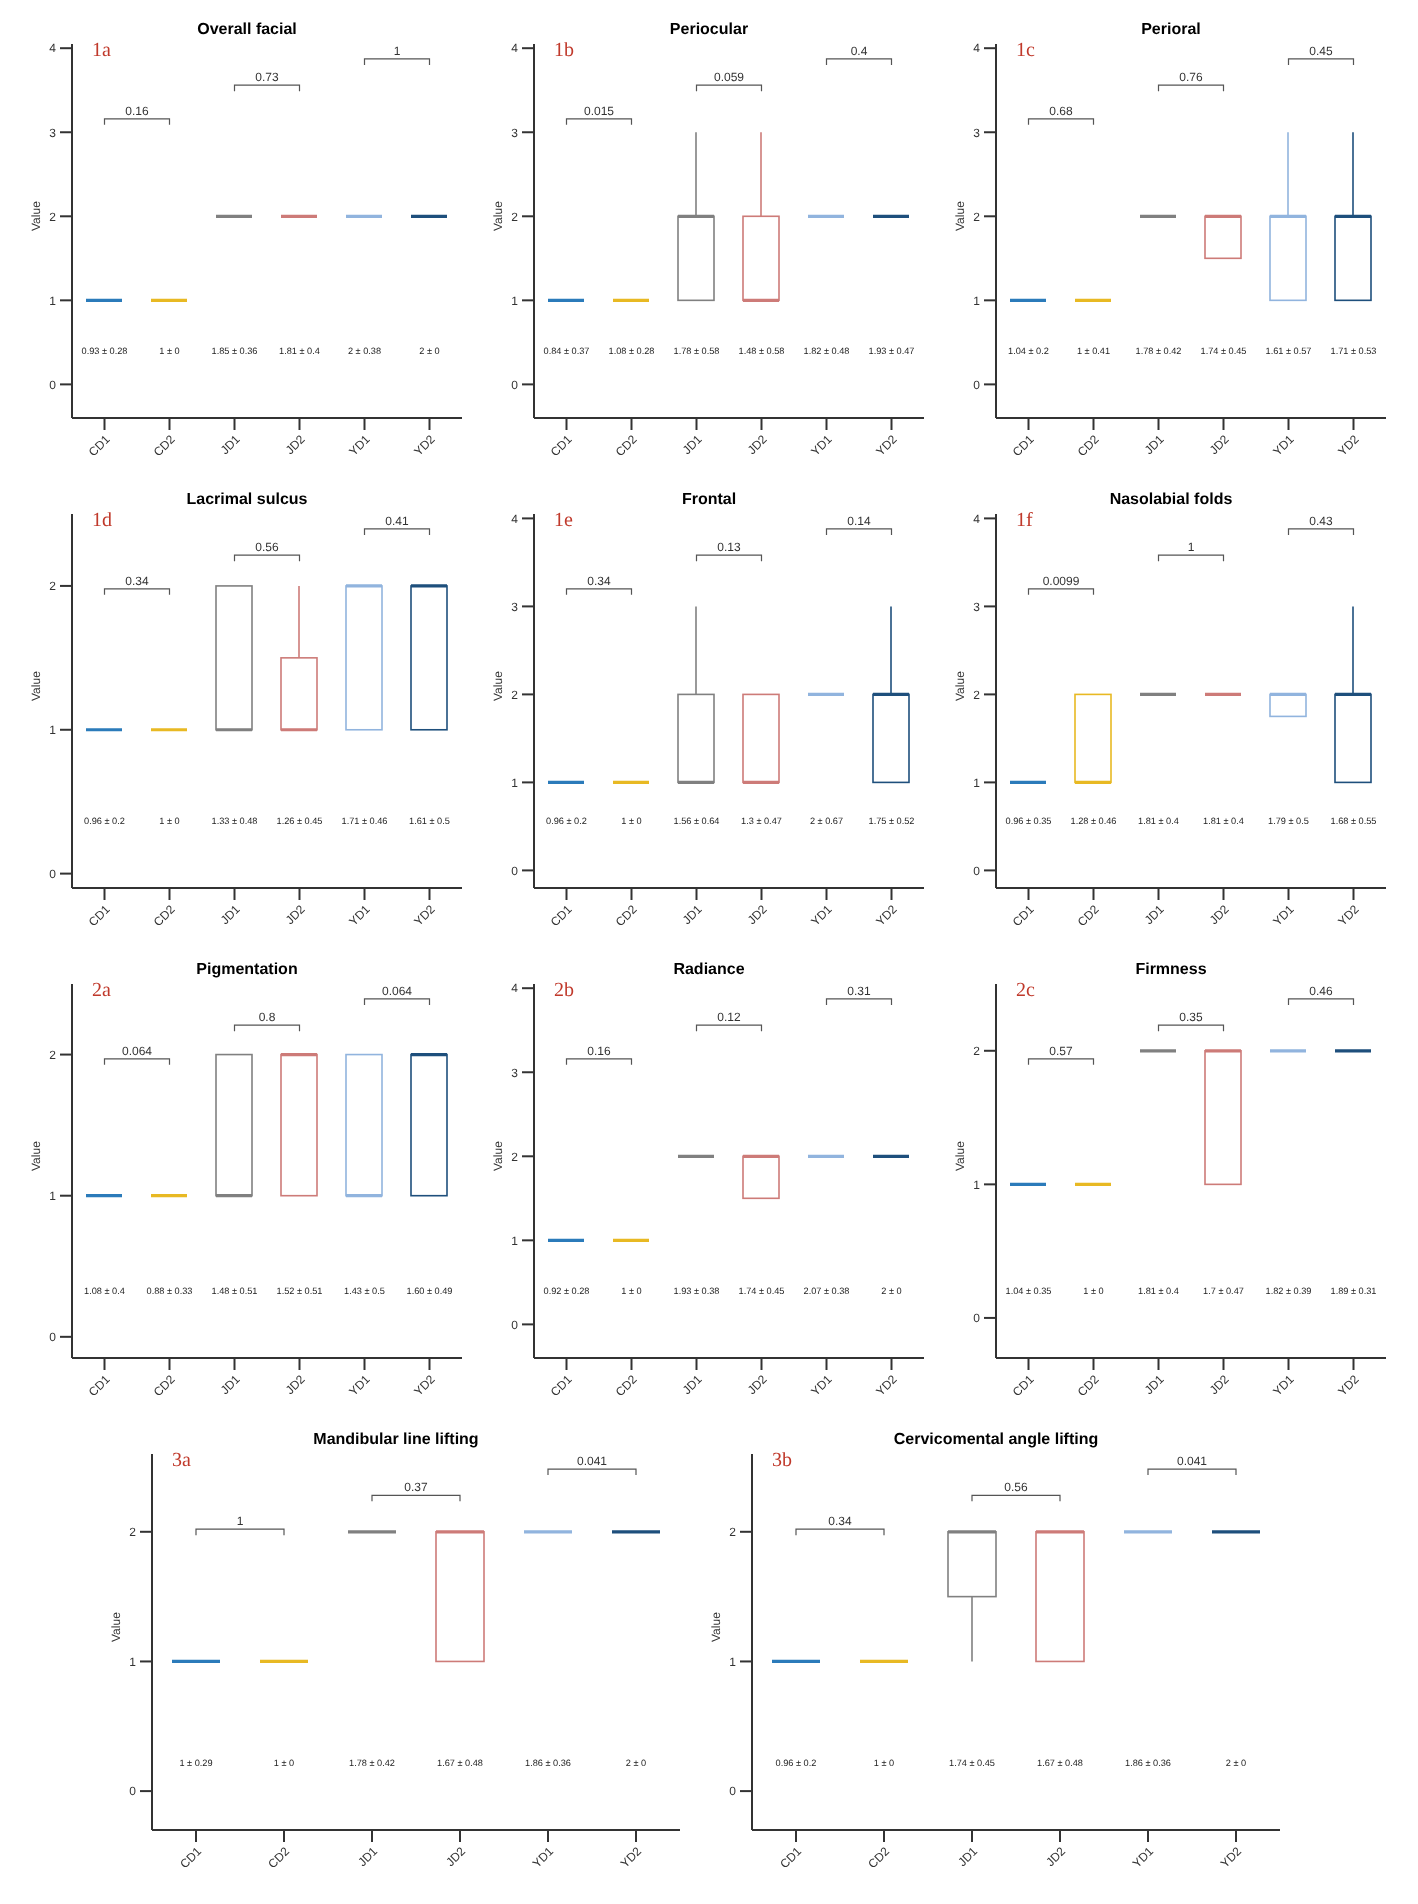  Describe the element at coordinates (1025, 51) in the screenshot. I see `annotation: 1c` at that location.